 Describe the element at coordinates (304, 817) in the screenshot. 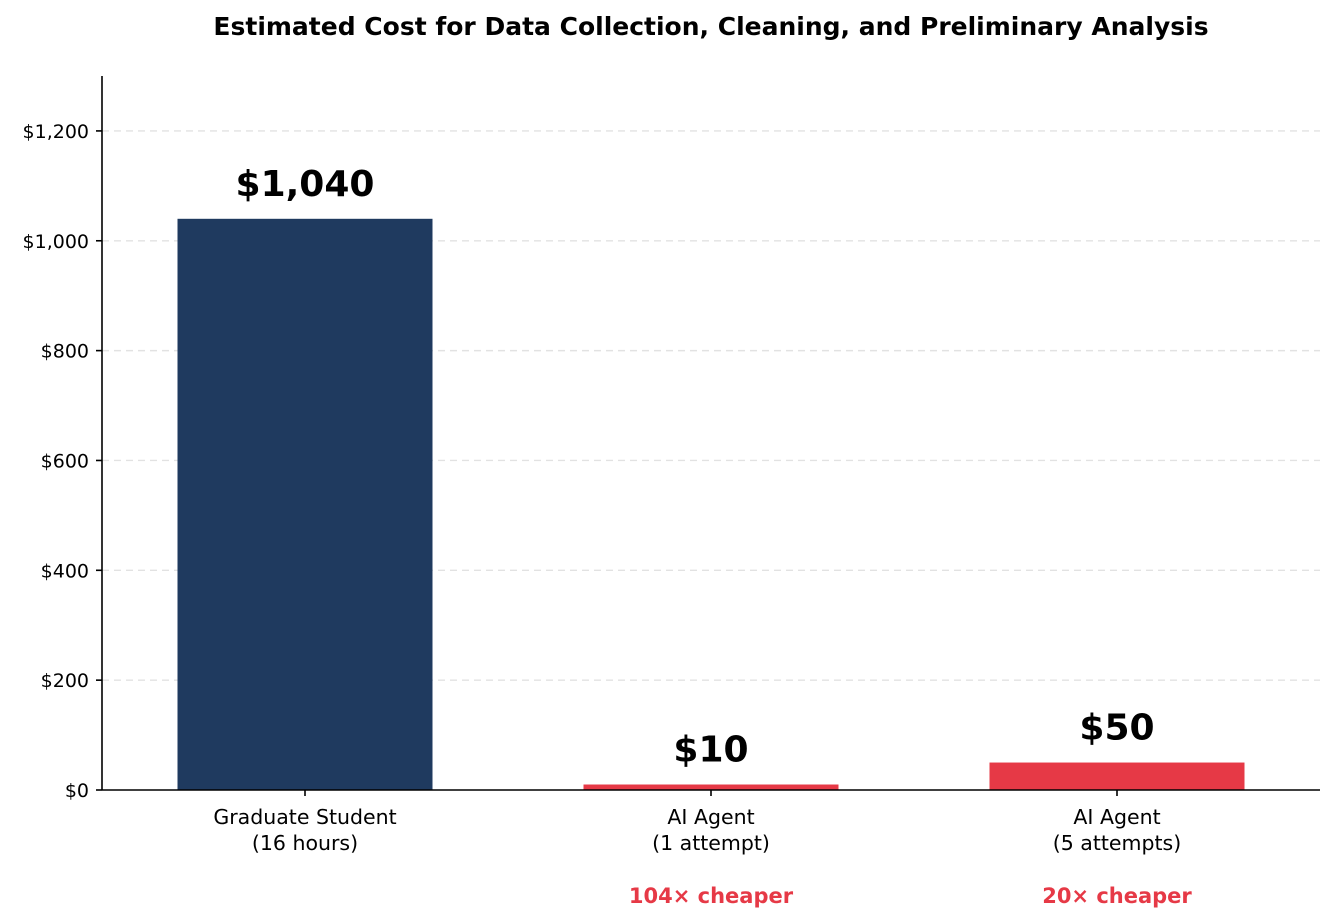

I see `x-tick-label-line: Graduate Student` at that location.